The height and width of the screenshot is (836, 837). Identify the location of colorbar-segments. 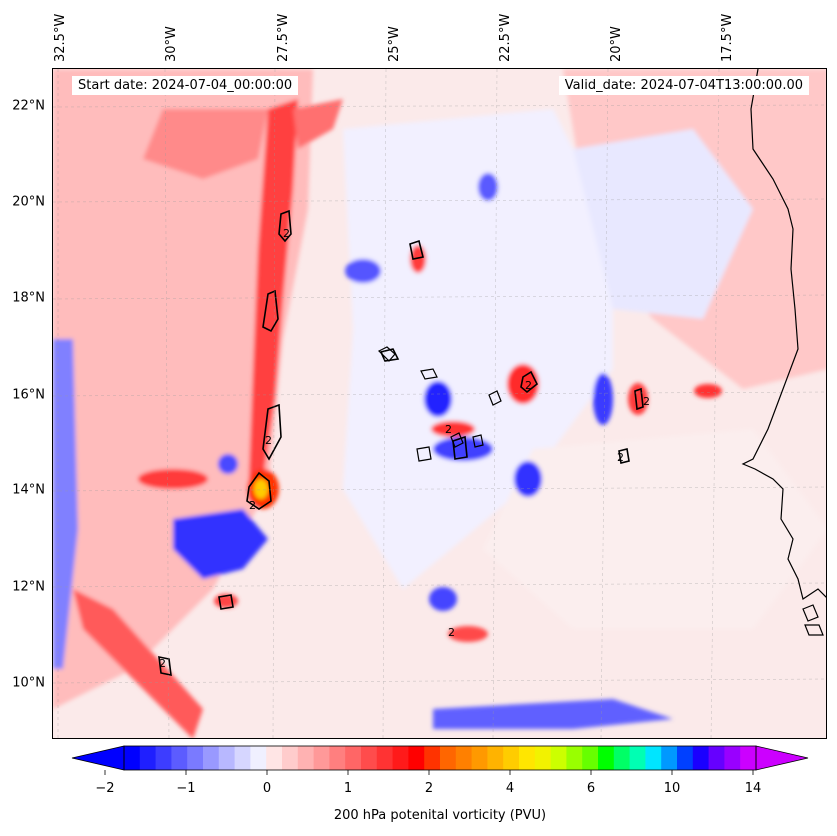
(440, 758).